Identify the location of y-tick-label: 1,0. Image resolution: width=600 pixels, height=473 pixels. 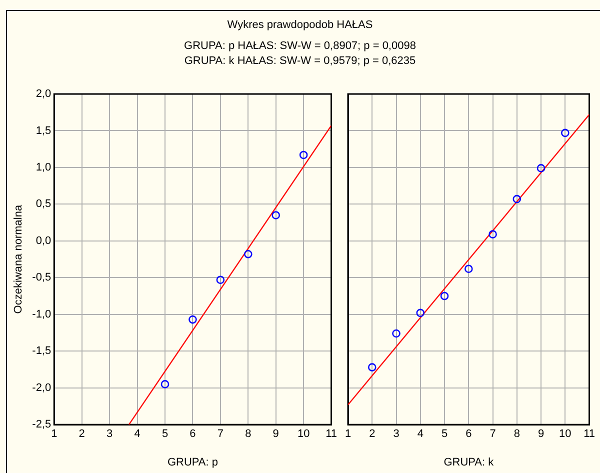
(44, 168).